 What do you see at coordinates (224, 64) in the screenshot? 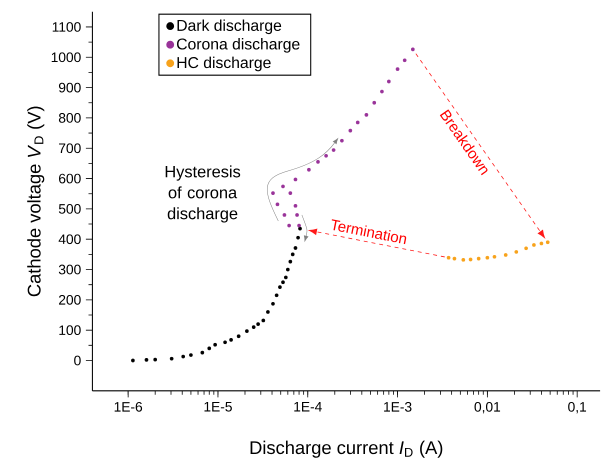
I see `legend-label: HC discharge` at bounding box center [224, 64].